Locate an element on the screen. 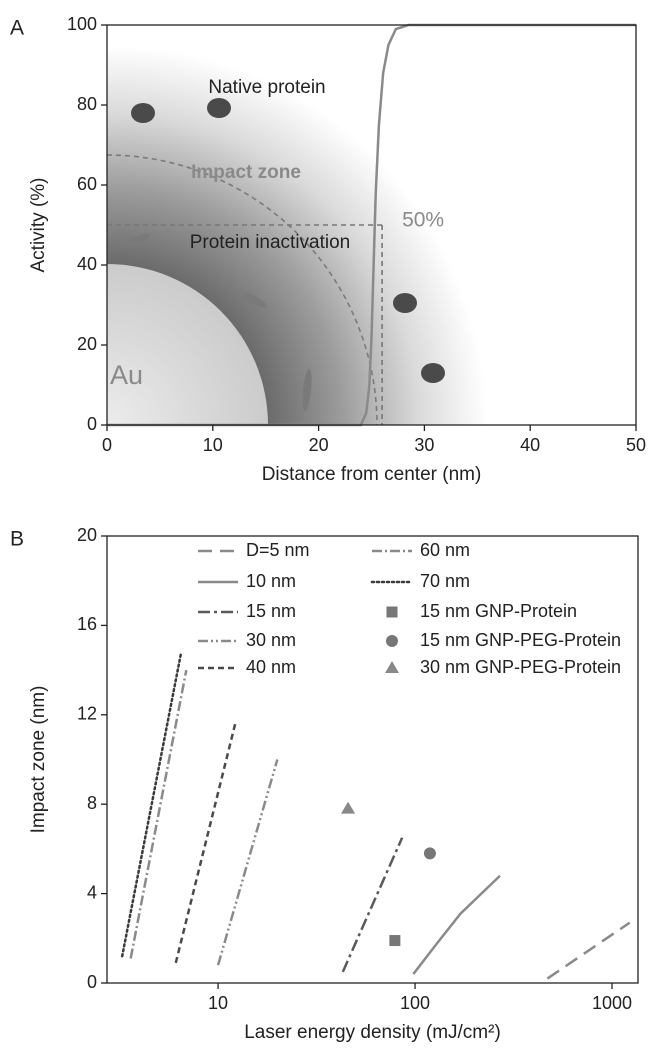 This screenshot has height=1053, width=652. x-tick-label: 50 is located at coordinates (636, 445).